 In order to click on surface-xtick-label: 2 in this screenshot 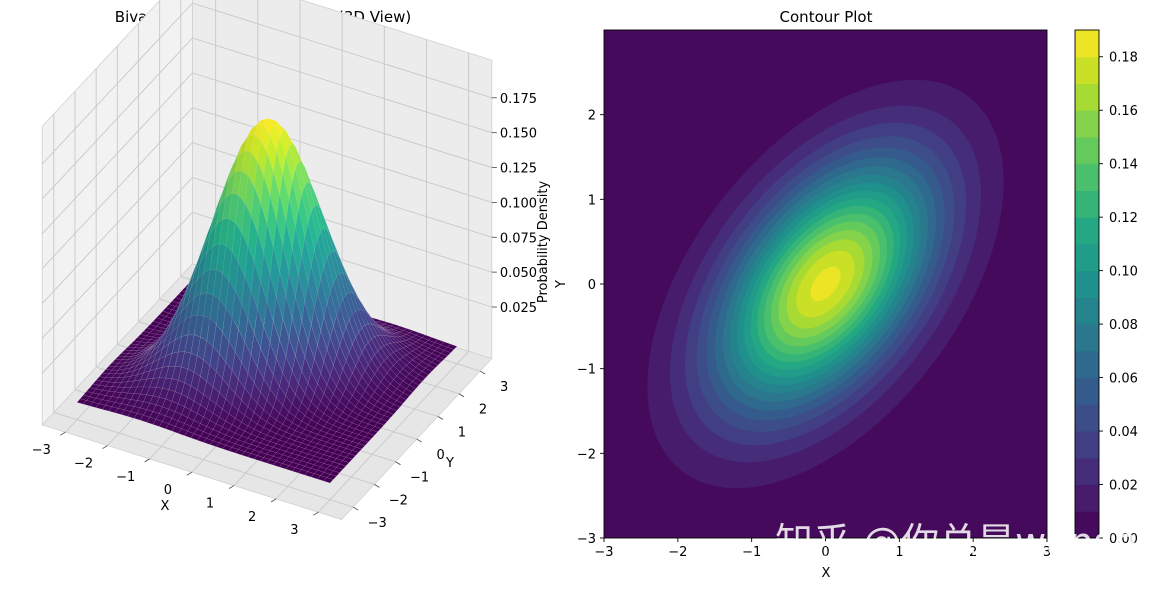, I will do `click(252, 517)`.